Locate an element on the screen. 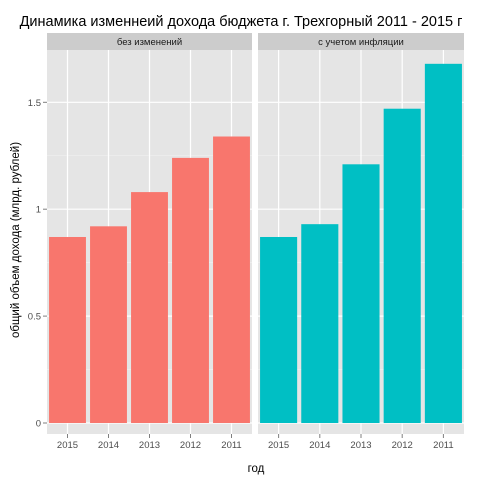 The width and height of the screenshot is (480, 480). facet-strip-label: без изменений is located at coordinates (149, 42).